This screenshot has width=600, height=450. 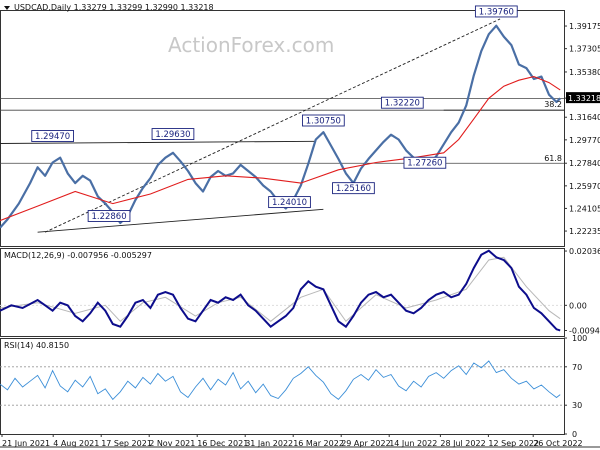 I want to click on price-y-tick-label: 1.35380, so click(x=584, y=72).